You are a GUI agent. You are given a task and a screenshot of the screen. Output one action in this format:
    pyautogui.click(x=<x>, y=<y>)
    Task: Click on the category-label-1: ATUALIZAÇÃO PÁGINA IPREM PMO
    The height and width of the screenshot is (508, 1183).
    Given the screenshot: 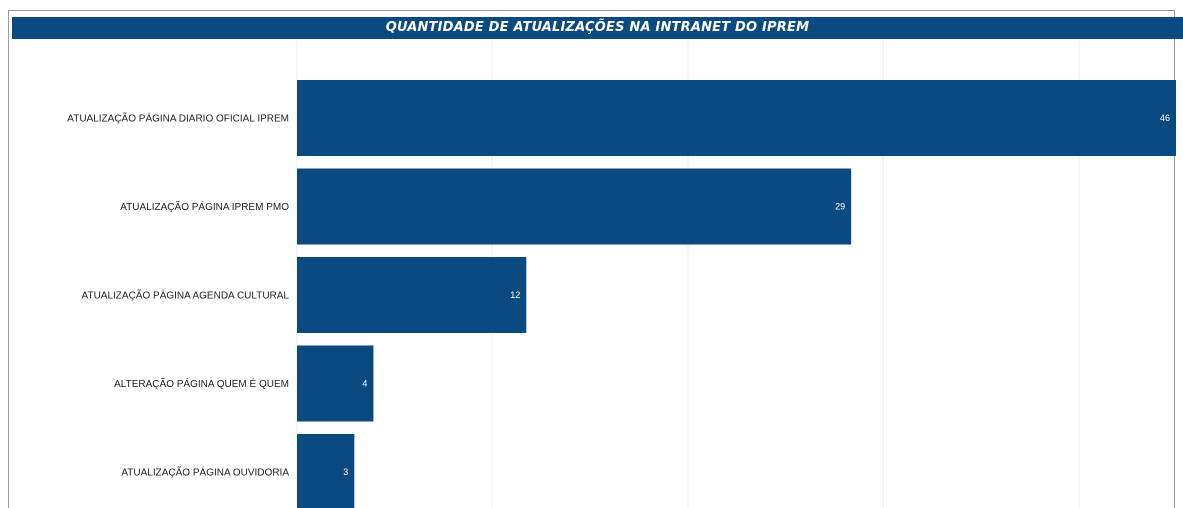 What is the action you would take?
    pyautogui.click(x=204, y=206)
    